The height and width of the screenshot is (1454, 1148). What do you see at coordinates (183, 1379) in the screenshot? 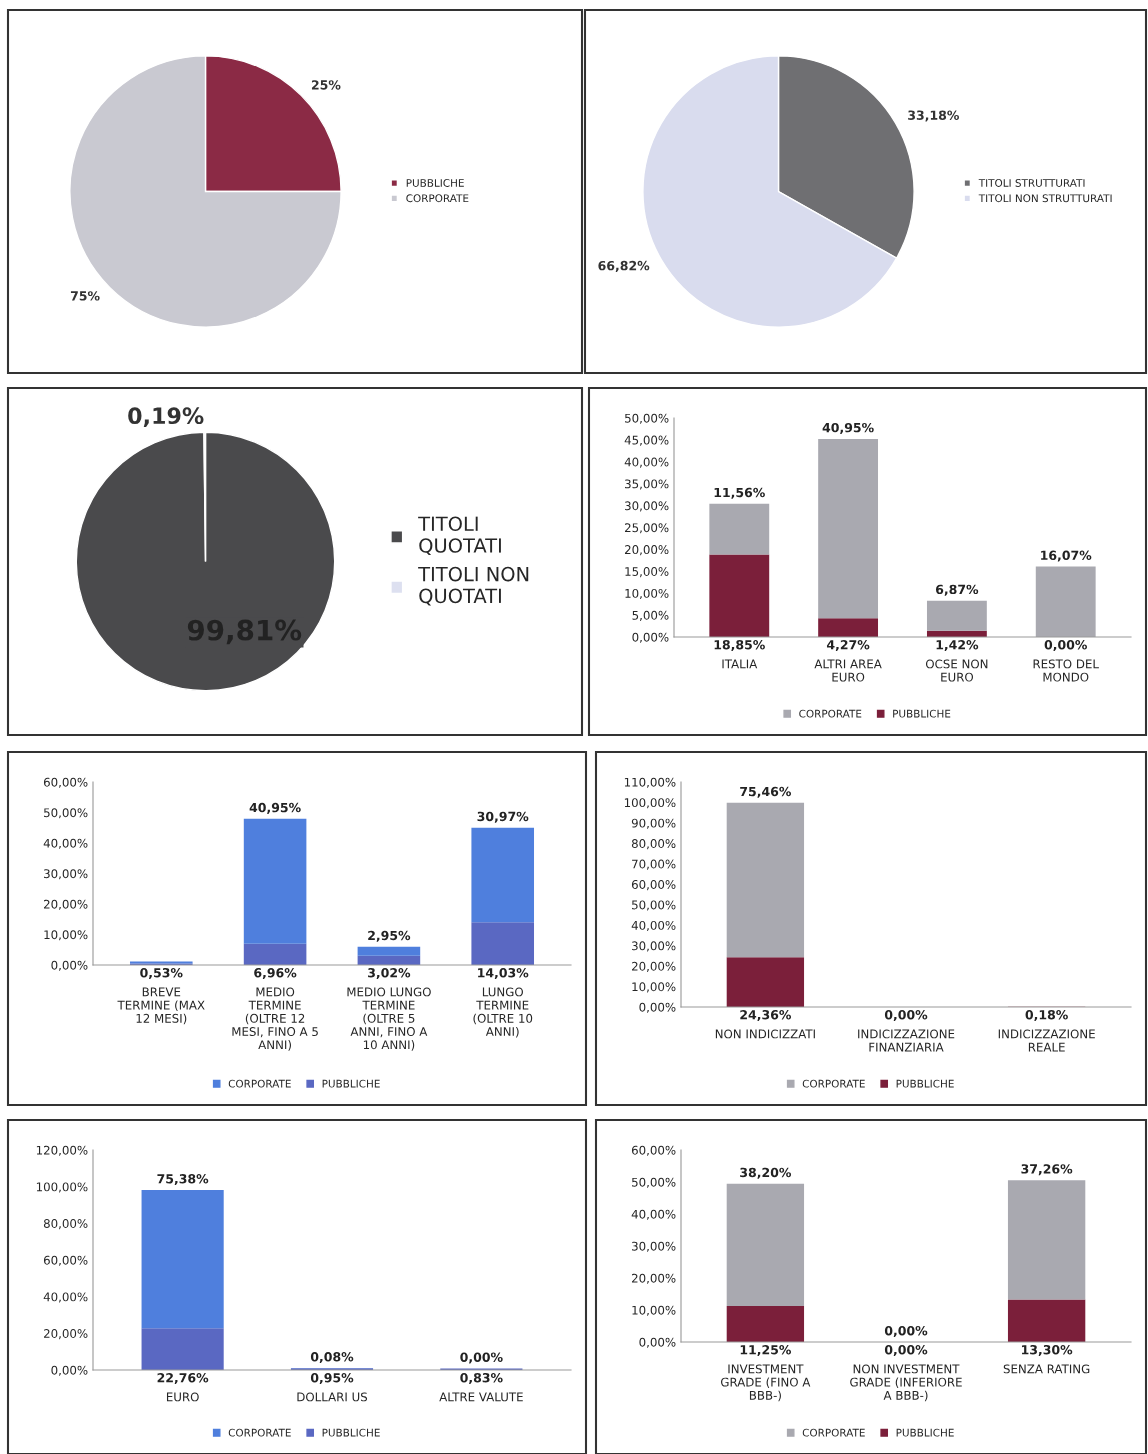
I see `data-label: 22,76%` at bounding box center [183, 1379].